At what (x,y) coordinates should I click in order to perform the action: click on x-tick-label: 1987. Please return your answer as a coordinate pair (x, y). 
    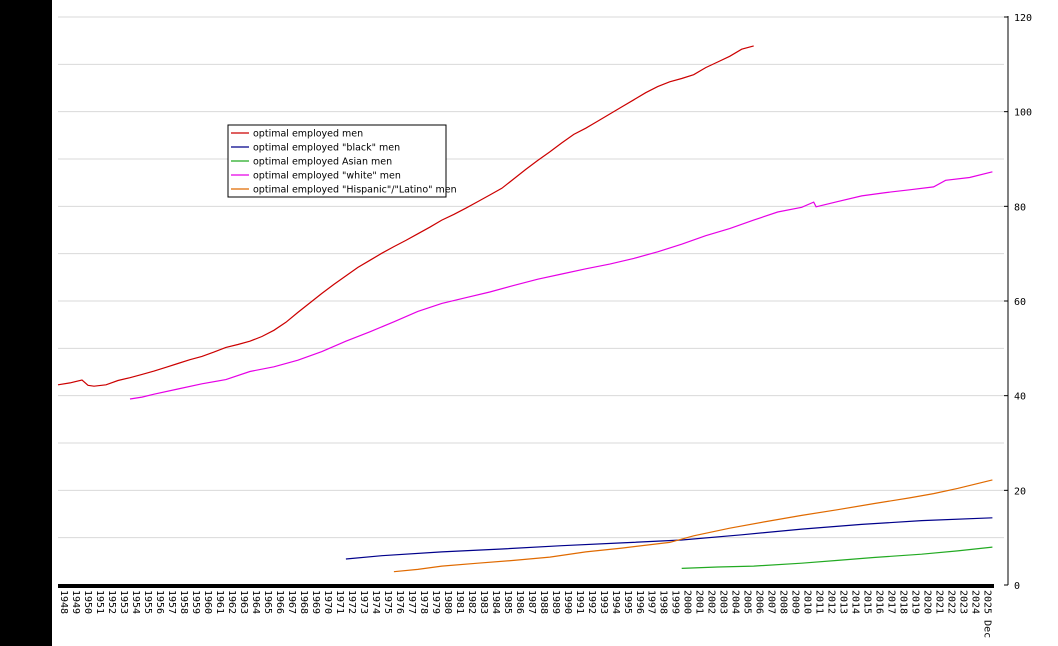
    Looking at the image, I should click on (531, 602).